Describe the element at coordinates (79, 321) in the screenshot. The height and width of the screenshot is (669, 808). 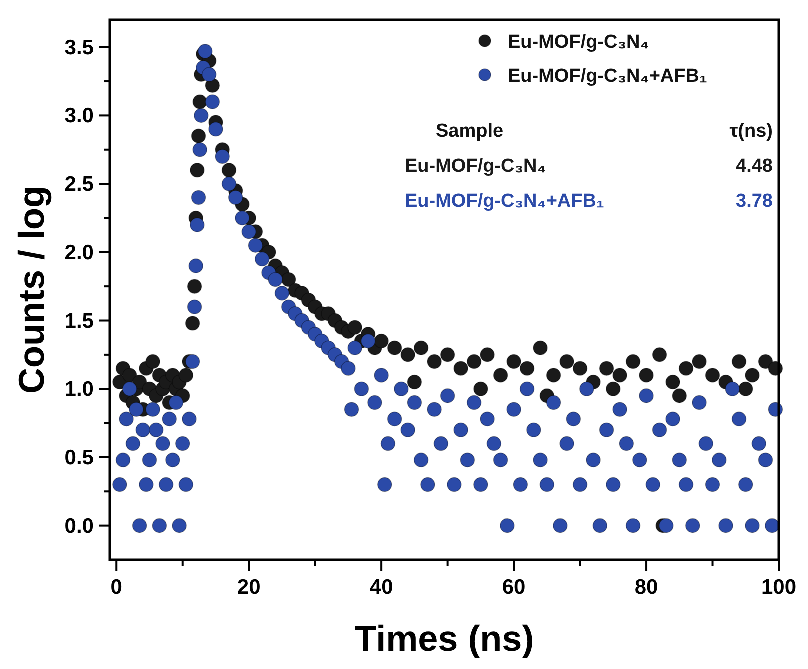
I see `y-tick-label: 1.5` at that location.